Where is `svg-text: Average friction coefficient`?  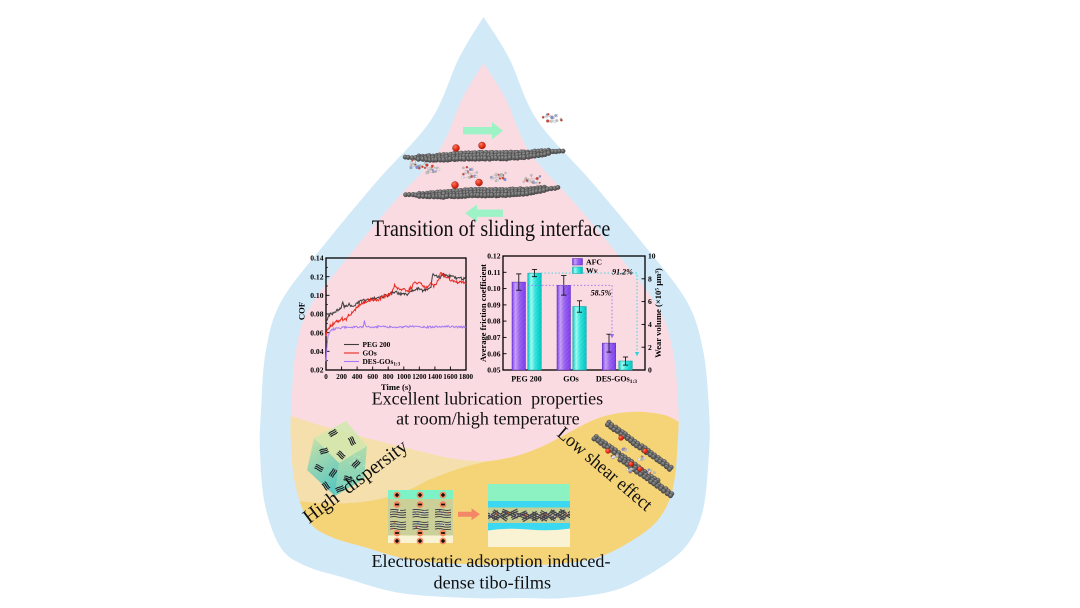
svg-text: Average friction coefficient is located at coordinates (483, 313).